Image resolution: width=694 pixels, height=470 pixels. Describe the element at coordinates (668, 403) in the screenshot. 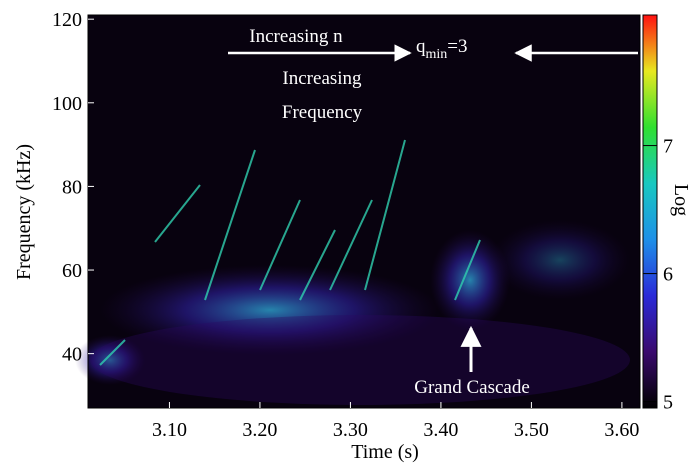

I see `colorbar-tick-label: 5` at that location.